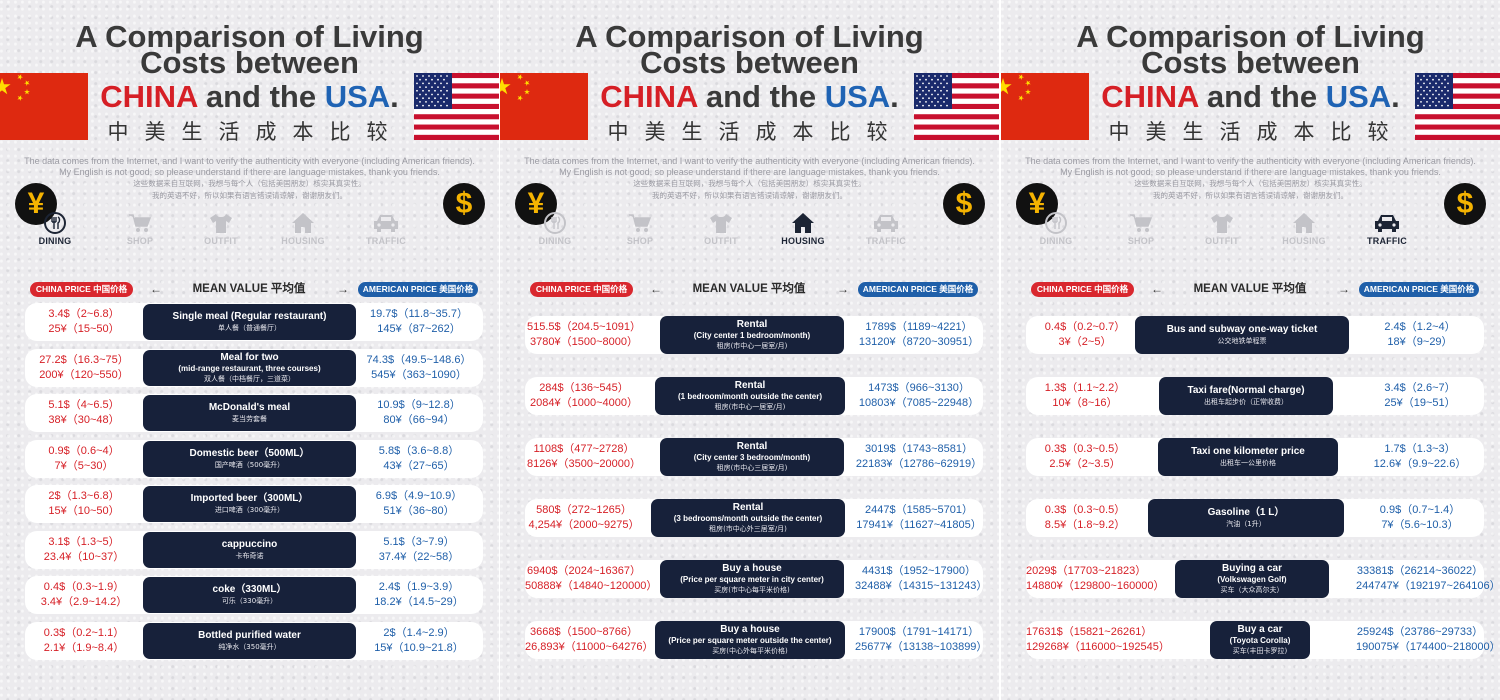 The width and height of the screenshot is (1500, 700). I want to click on american-price-cny: 15¥（10.9~21.8）, so click(419, 648).